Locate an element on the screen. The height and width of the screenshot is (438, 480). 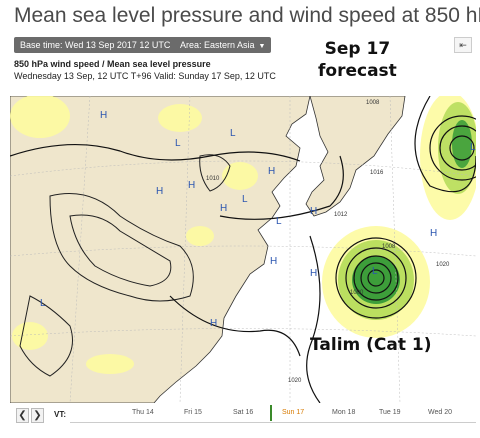
timeline-day: Tue 19 is located at coordinates (390, 412).